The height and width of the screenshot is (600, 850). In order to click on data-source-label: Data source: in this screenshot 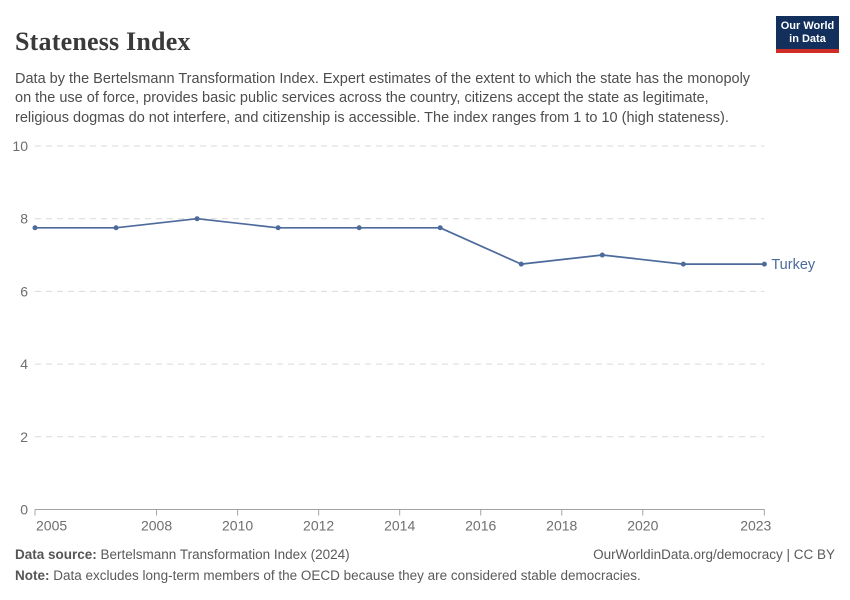, I will do `click(56, 554)`.